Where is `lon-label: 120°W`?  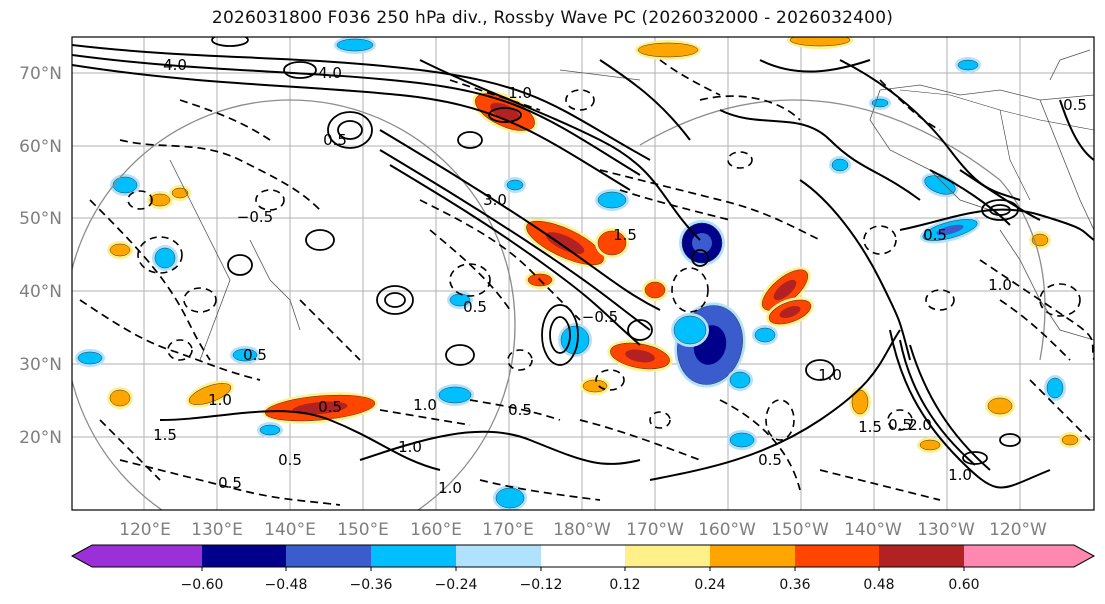 lon-label: 120°W is located at coordinates (1018, 530).